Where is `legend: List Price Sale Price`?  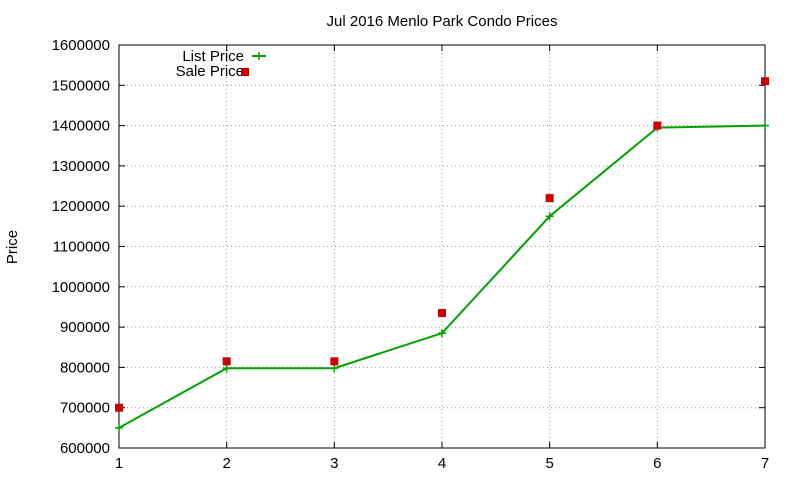 legend: List Price Sale Price is located at coordinates (221, 64).